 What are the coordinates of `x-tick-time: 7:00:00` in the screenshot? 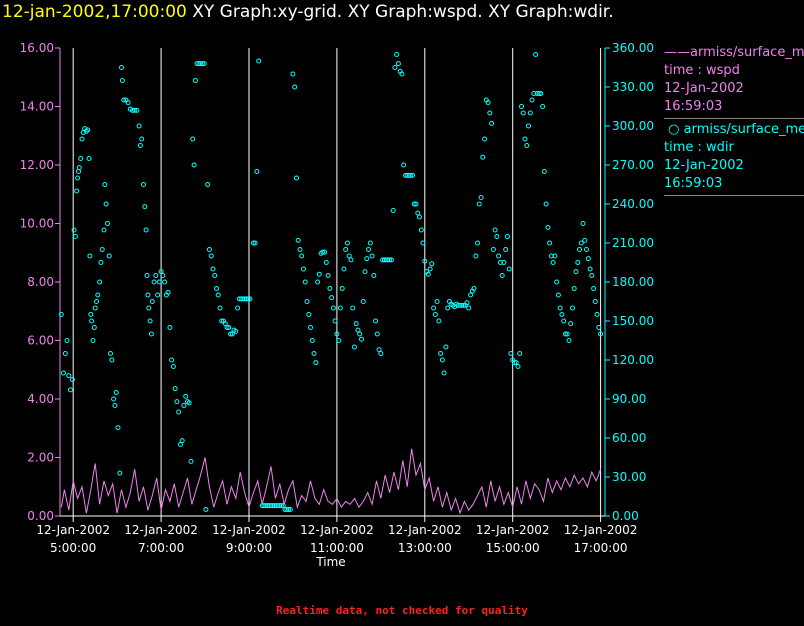 It's located at (161, 548).